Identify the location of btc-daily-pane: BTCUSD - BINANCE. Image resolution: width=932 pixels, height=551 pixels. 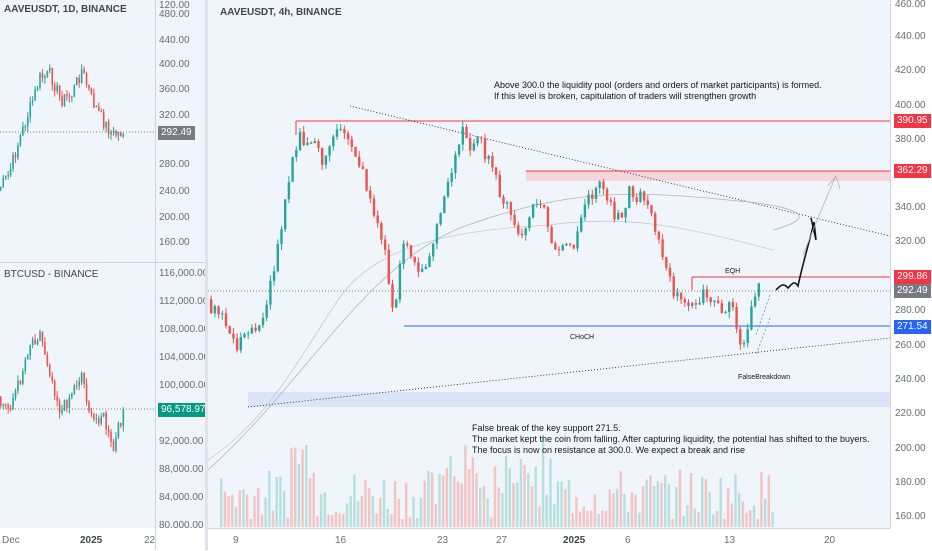
(102, 395).